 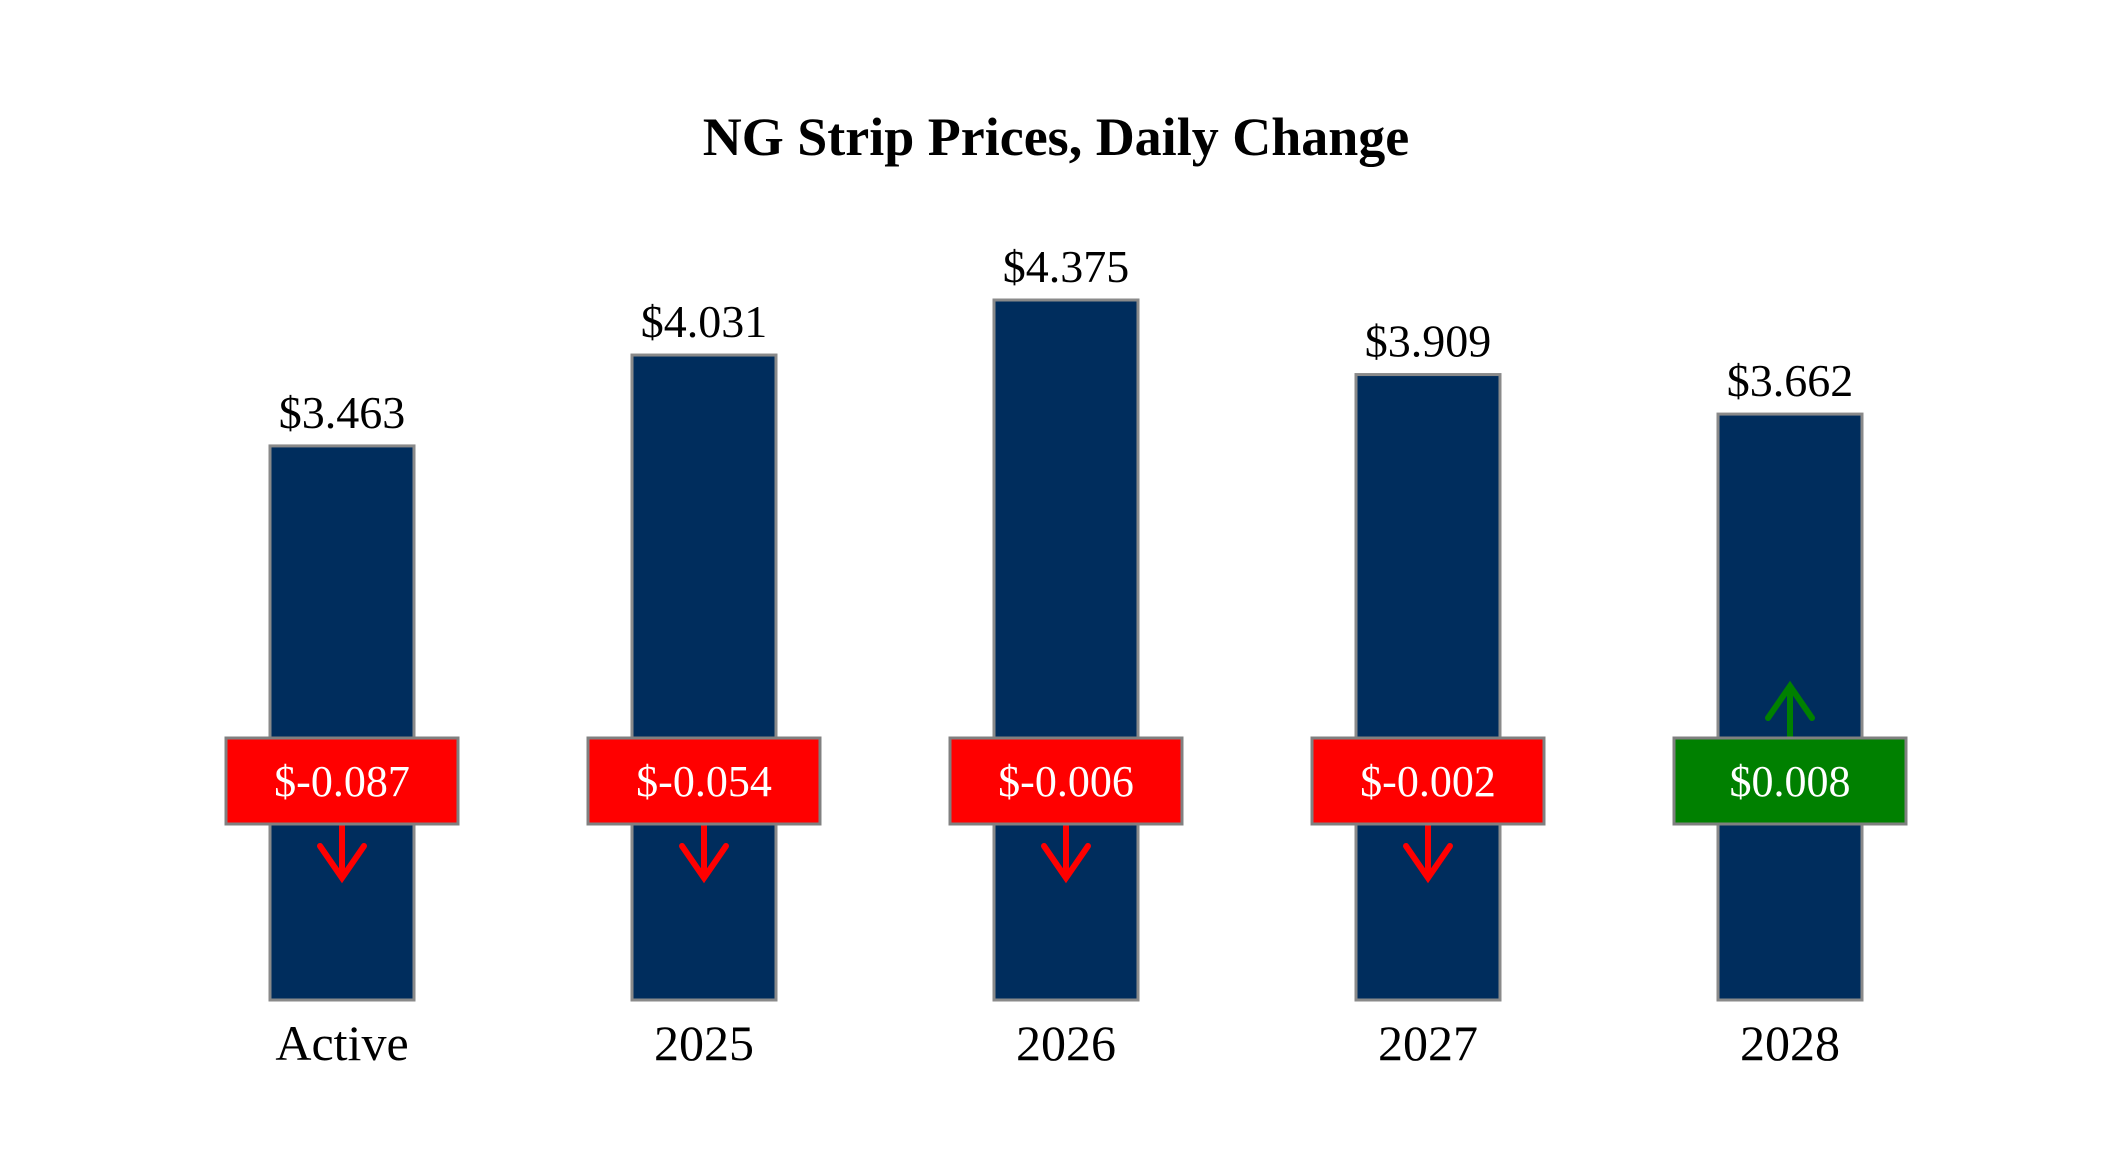 What do you see at coordinates (1428, 341) in the screenshot?
I see `bar-value-label: $3.909` at bounding box center [1428, 341].